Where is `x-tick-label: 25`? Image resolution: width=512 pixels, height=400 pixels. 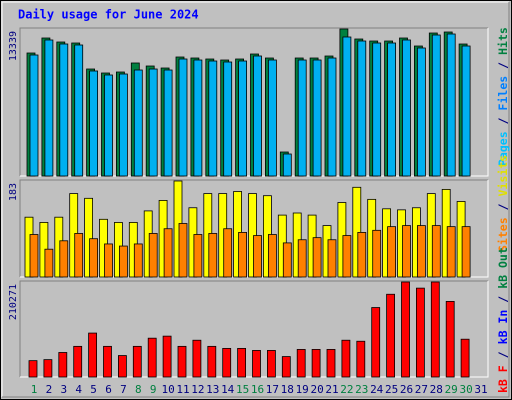 x-tick-label: 25 is located at coordinates (391, 389).